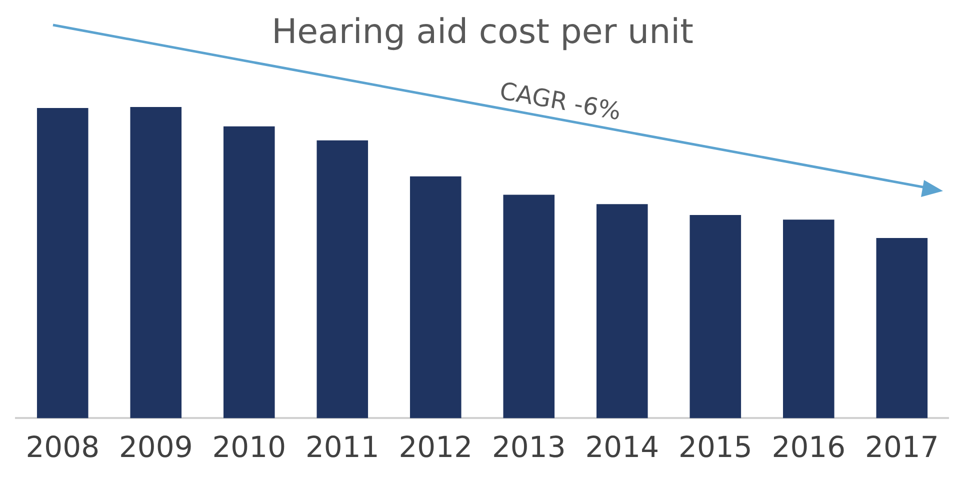 This screenshot has height=481, width=961. What do you see at coordinates (715, 447) in the screenshot?
I see `x-tick-label: 2015` at bounding box center [715, 447].